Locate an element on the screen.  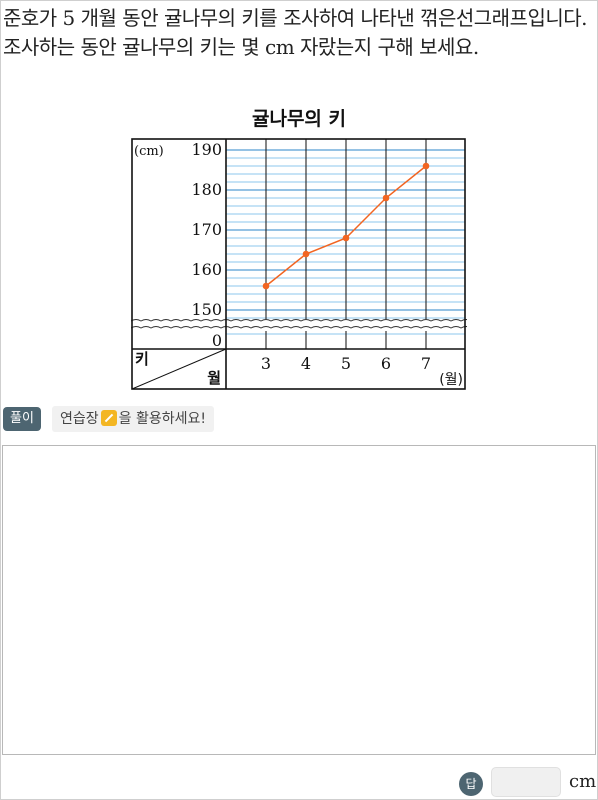
y-tick-label: 190 is located at coordinates (206, 149).